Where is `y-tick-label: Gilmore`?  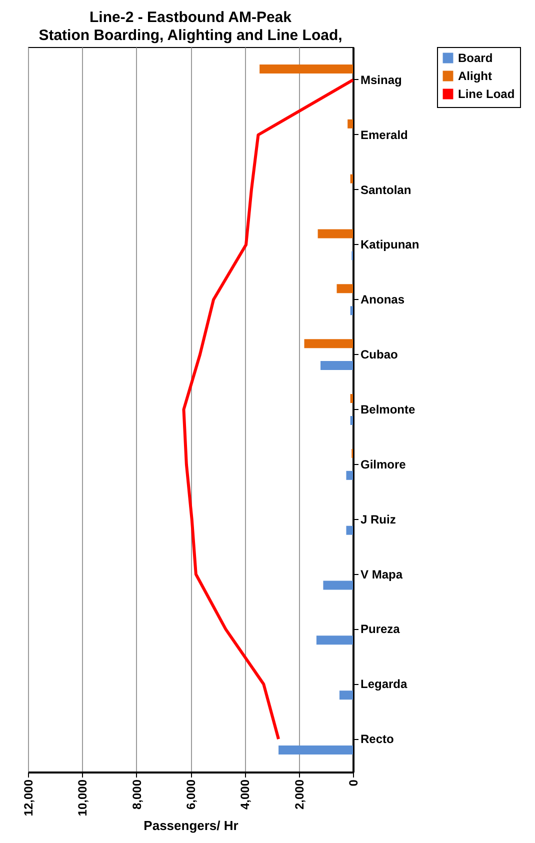 y-tick-label: Gilmore is located at coordinates (383, 464).